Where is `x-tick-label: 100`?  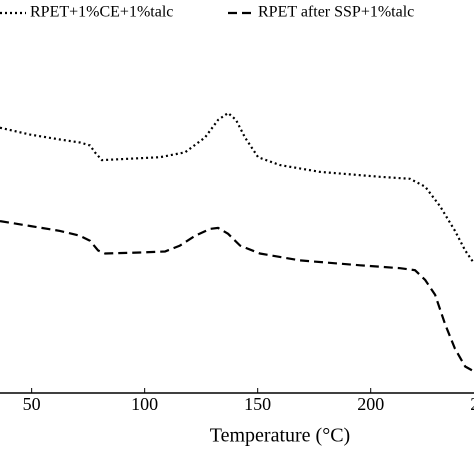 x-tick-label: 100 is located at coordinates (144, 404).